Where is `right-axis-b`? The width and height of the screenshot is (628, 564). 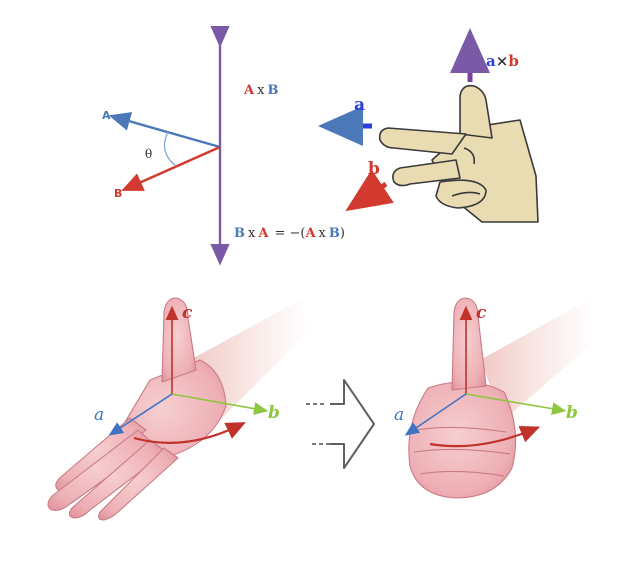 right-axis-b is located at coordinates (516, 404).